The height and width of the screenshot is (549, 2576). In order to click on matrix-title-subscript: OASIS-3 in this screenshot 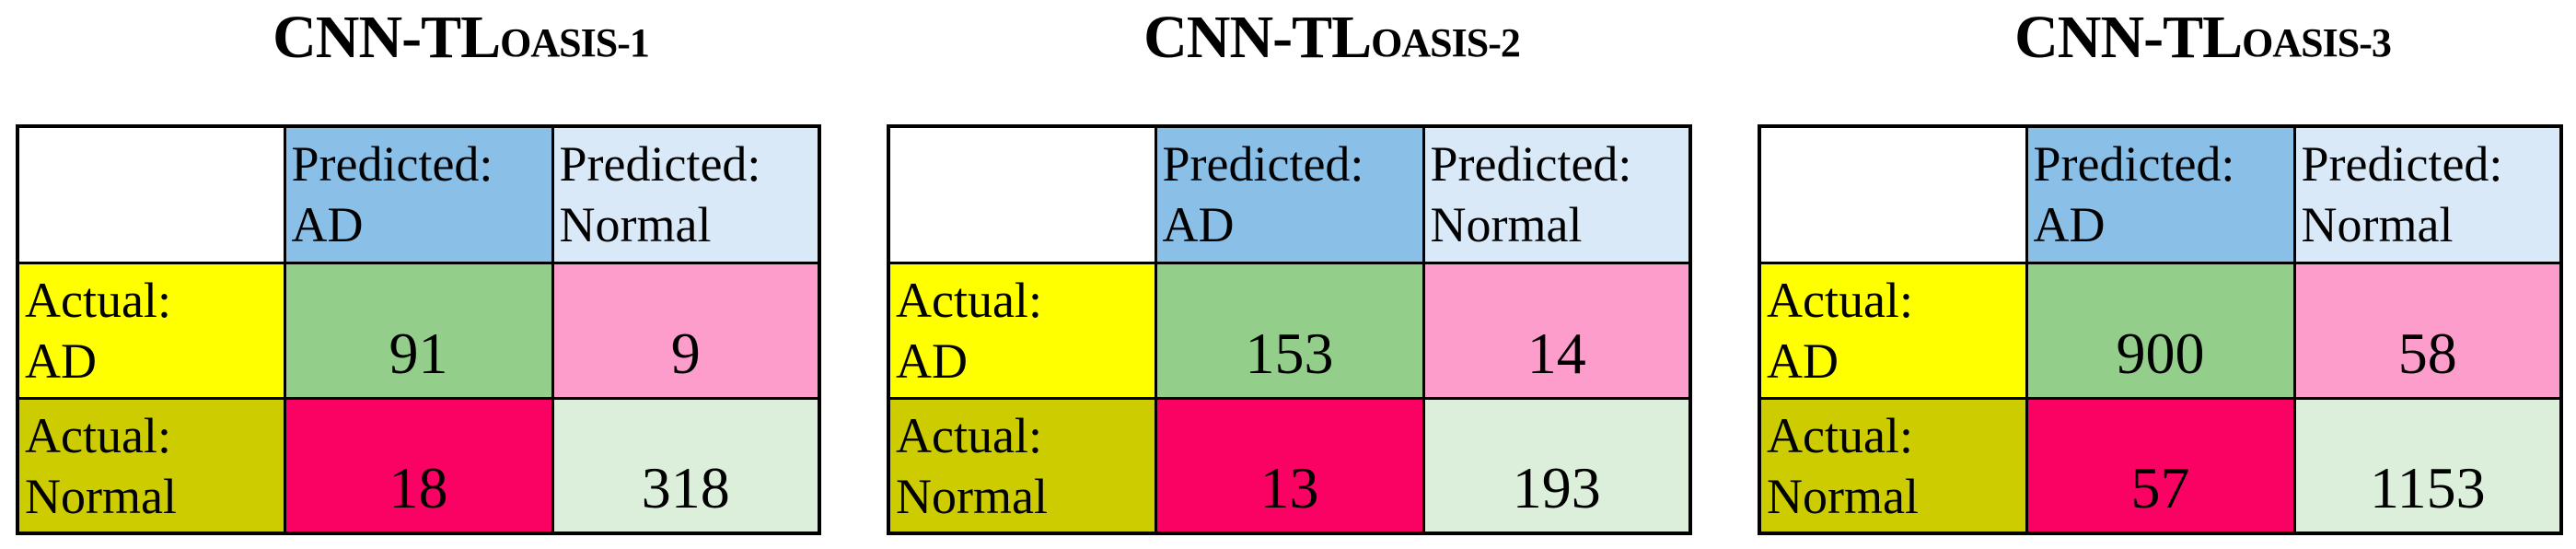, I will do `click(2317, 42)`.